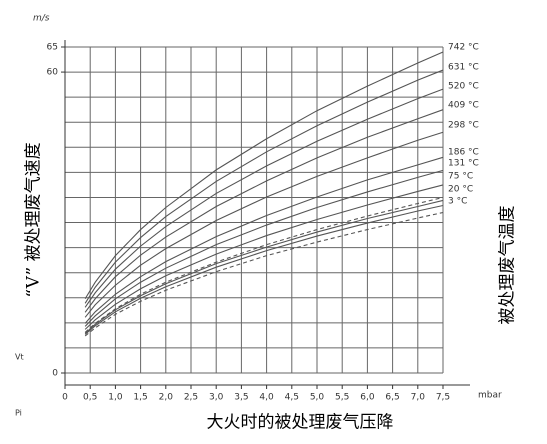 This screenshot has width=547, height=444. I want to click on x-tick-label: 4,5, so click(292, 398).